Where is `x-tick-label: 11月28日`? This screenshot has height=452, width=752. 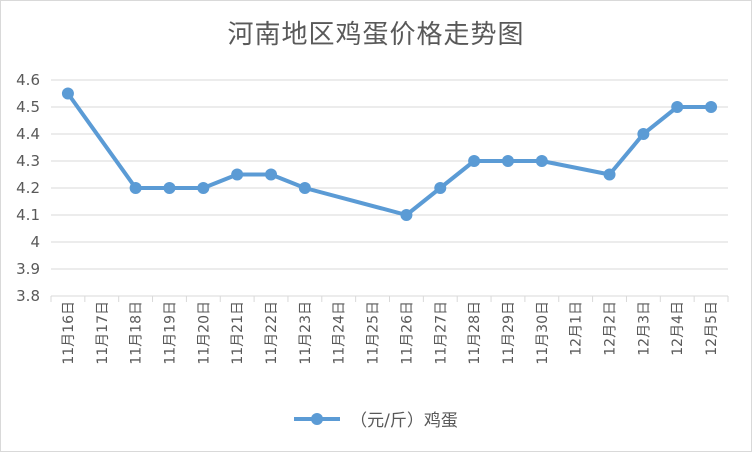 x-tick-label: 11月28日 is located at coordinates (475, 333).